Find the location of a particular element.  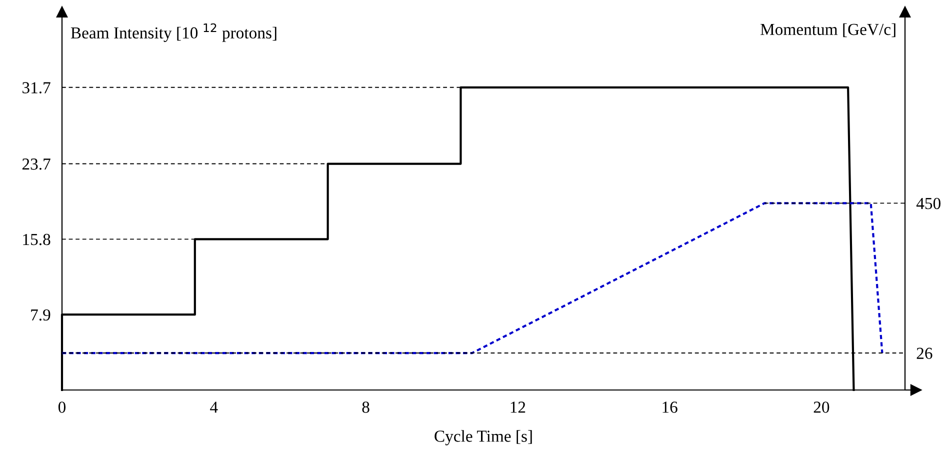

x-tick-label: 8 is located at coordinates (366, 407).